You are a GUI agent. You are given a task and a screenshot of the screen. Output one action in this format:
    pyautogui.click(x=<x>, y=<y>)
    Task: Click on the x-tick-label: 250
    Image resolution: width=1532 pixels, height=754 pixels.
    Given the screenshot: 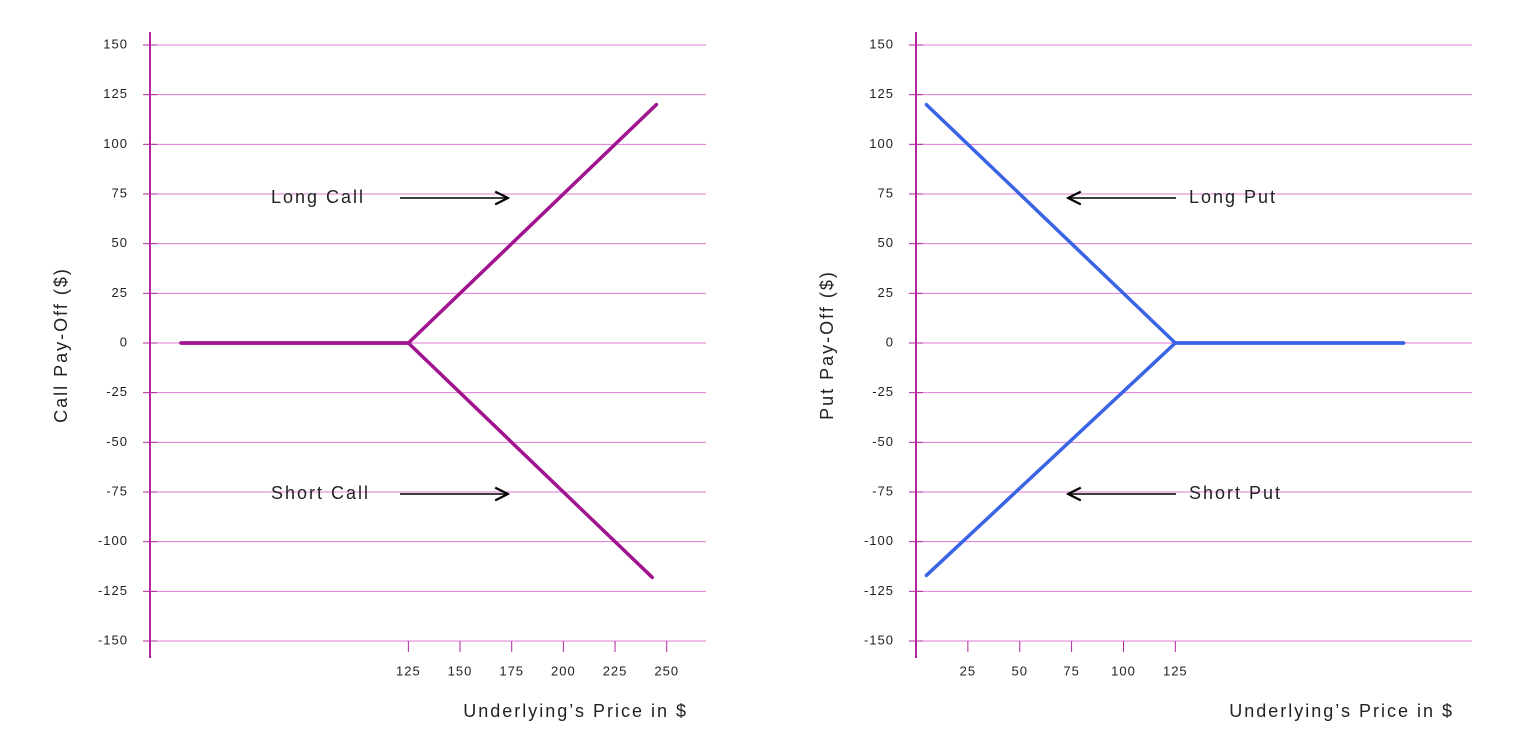 What is the action you would take?
    pyautogui.click(x=666, y=670)
    